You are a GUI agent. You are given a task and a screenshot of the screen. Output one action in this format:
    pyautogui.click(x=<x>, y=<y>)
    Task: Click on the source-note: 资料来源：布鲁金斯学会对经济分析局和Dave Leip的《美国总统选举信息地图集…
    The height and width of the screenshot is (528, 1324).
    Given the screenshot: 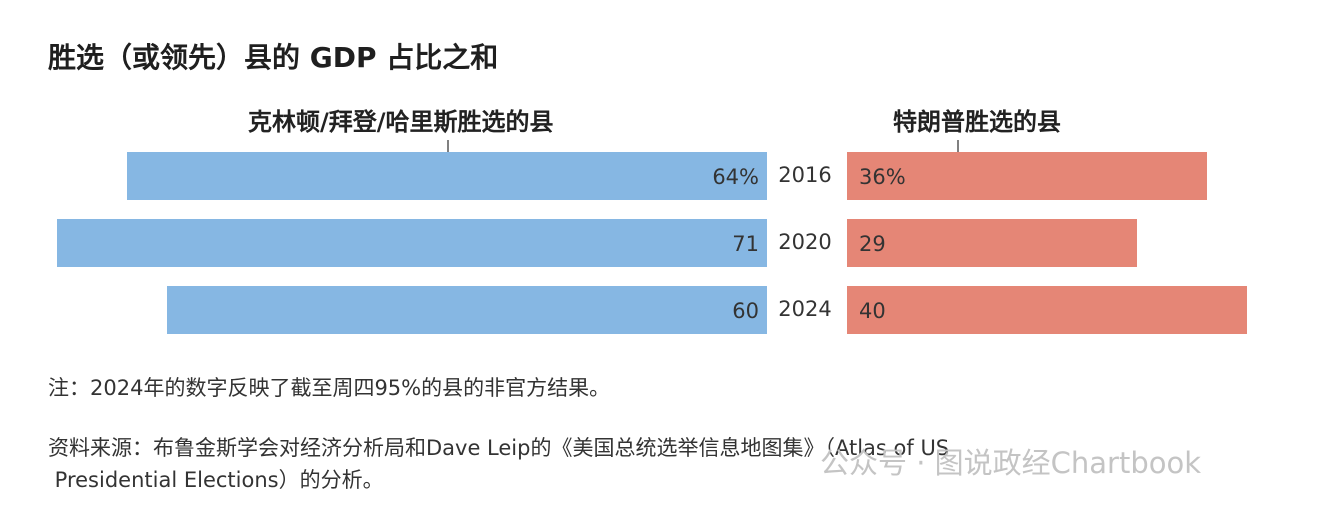 What is the action you would take?
    pyautogui.click(x=648, y=464)
    